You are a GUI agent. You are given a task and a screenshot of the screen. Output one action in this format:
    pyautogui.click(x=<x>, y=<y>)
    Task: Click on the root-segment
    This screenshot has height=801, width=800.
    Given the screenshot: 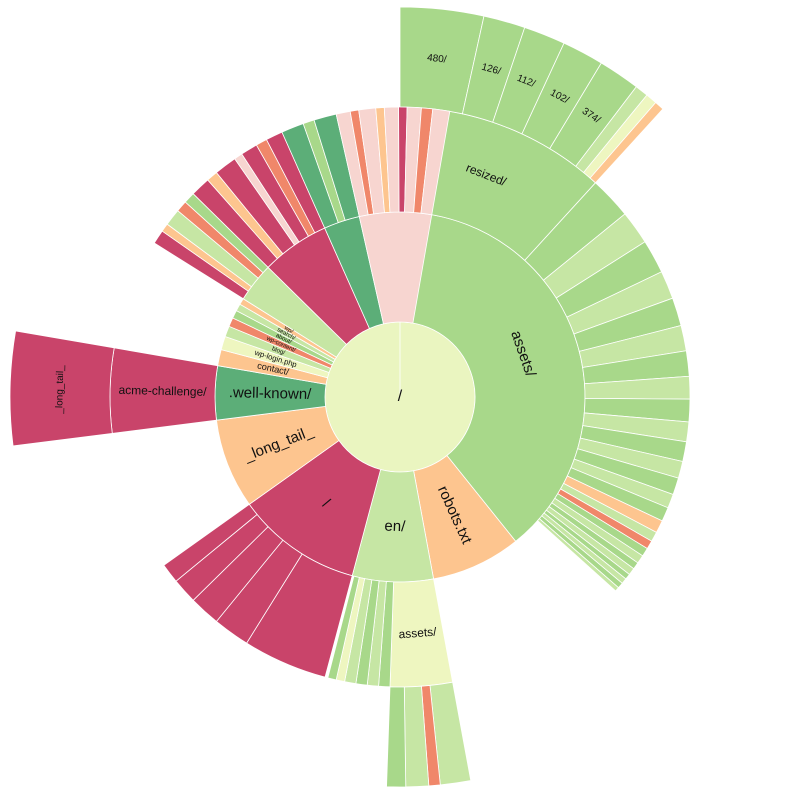 What is the action you would take?
    pyautogui.click(x=400, y=397)
    